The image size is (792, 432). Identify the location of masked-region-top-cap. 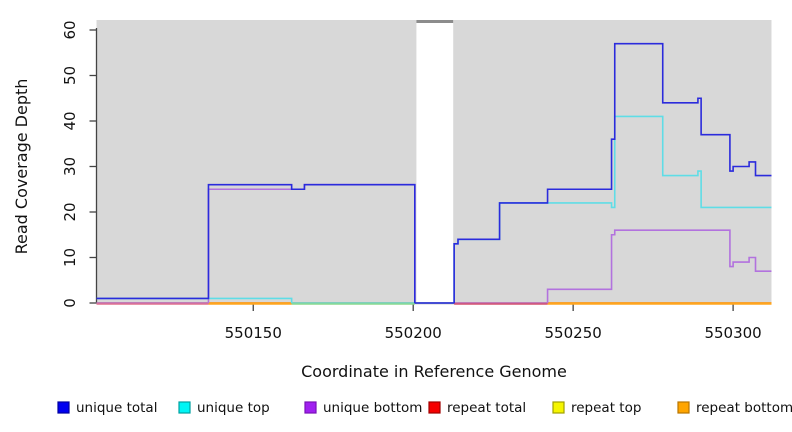
(435, 21).